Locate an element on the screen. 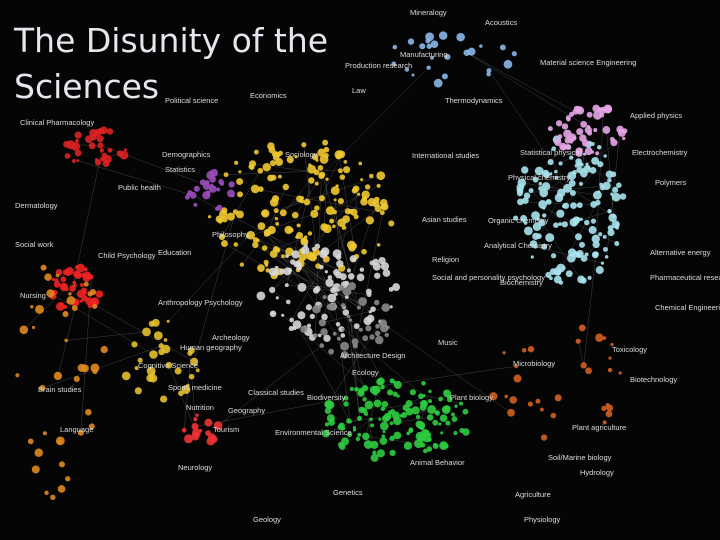  node-label: Ecology is located at coordinates (365, 372).